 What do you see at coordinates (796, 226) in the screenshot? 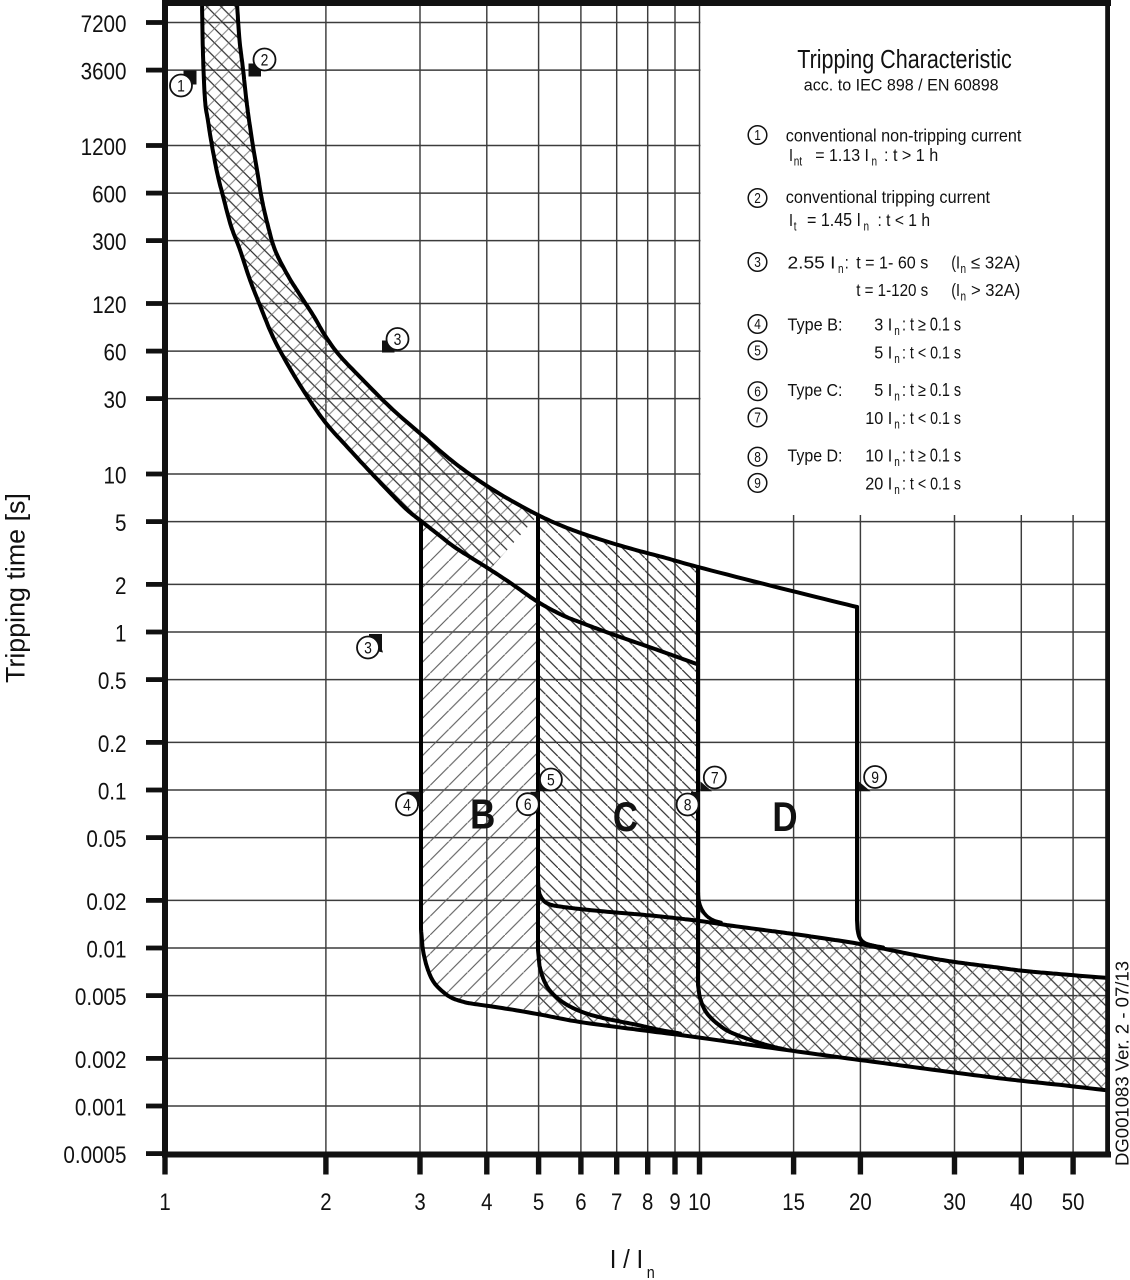
I see `svg-text: t` at bounding box center [796, 226].